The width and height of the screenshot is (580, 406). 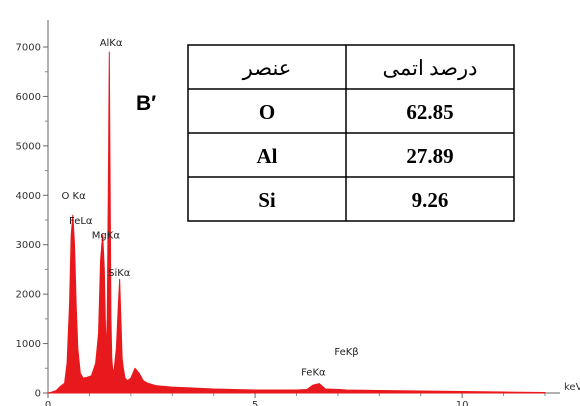 What do you see at coordinates (430, 200) in the screenshot?
I see `table-cell-atomic-percent: 9.26` at bounding box center [430, 200].